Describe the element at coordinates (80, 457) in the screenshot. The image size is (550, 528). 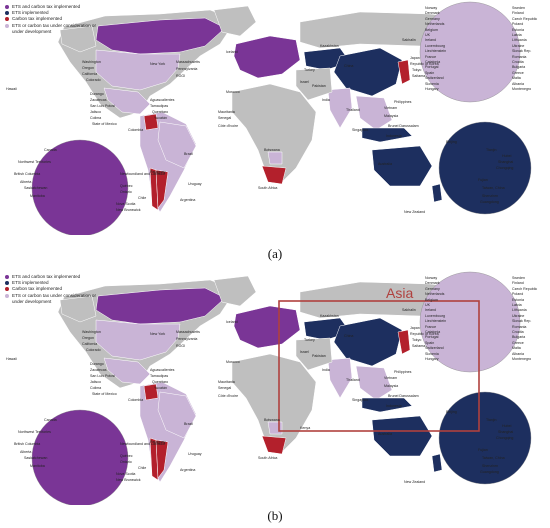
I see `north-america-inset` at that location.